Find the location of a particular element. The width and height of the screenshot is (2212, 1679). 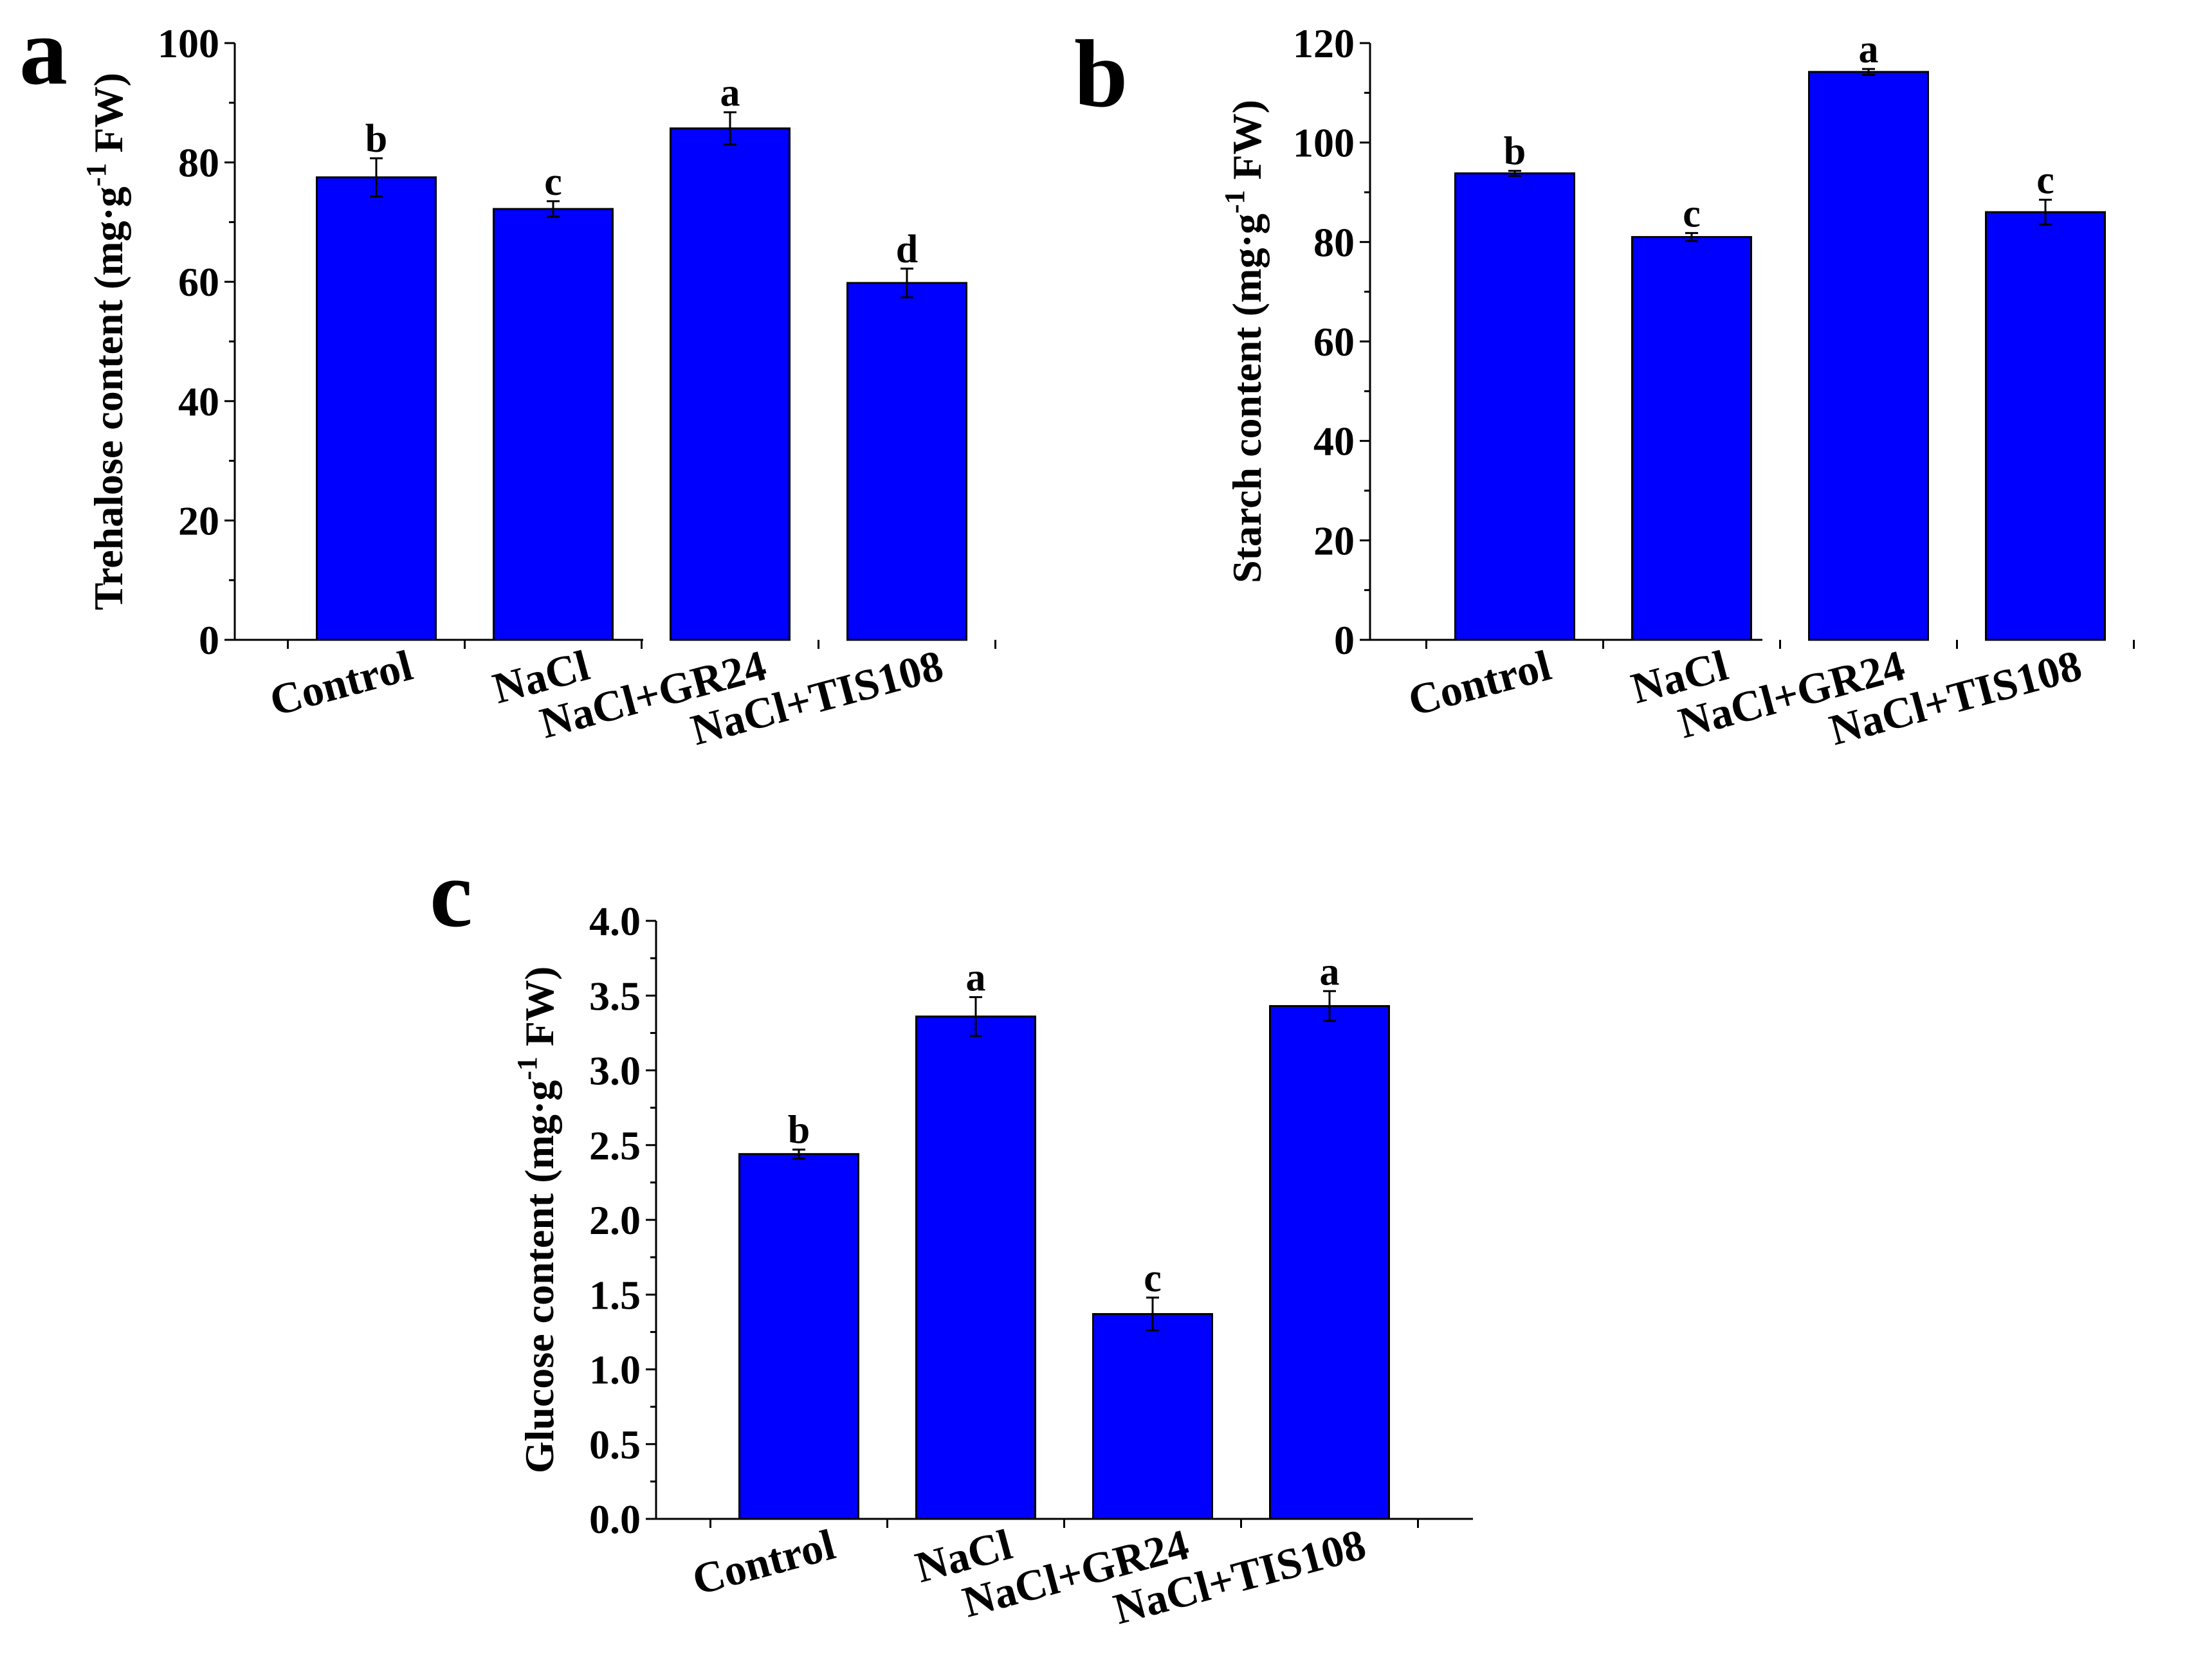

y-axis-label: Glucose content (mg·g-1 FW) is located at coordinates (536, 1220).